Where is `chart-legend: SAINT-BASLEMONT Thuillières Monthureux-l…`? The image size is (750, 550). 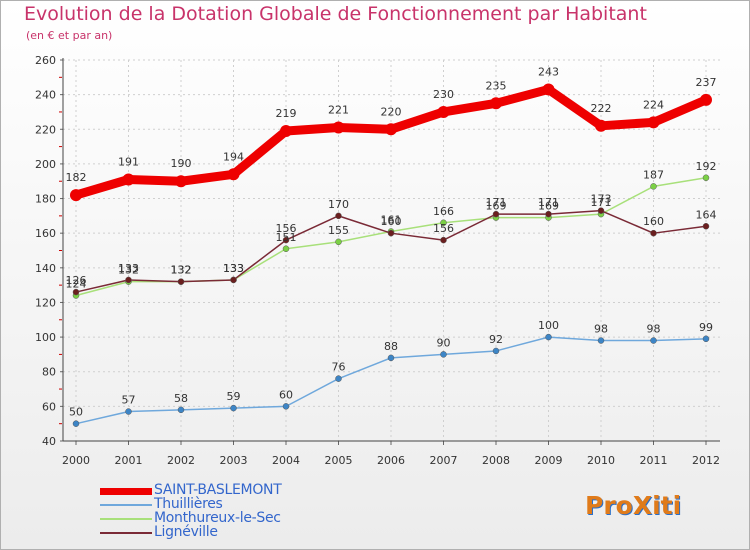
chart-legend: SAINT-BASLEMONT Thuillières Monthureux-l… is located at coordinates (260, 511).